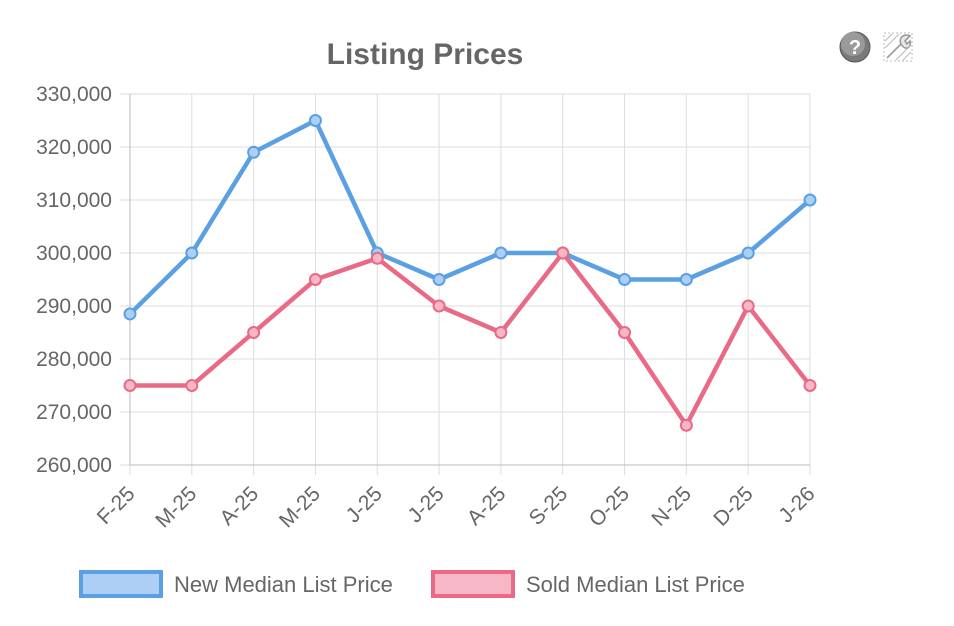 The image size is (954, 626). I want to click on y-tick-label: 330,000, so click(74, 94).